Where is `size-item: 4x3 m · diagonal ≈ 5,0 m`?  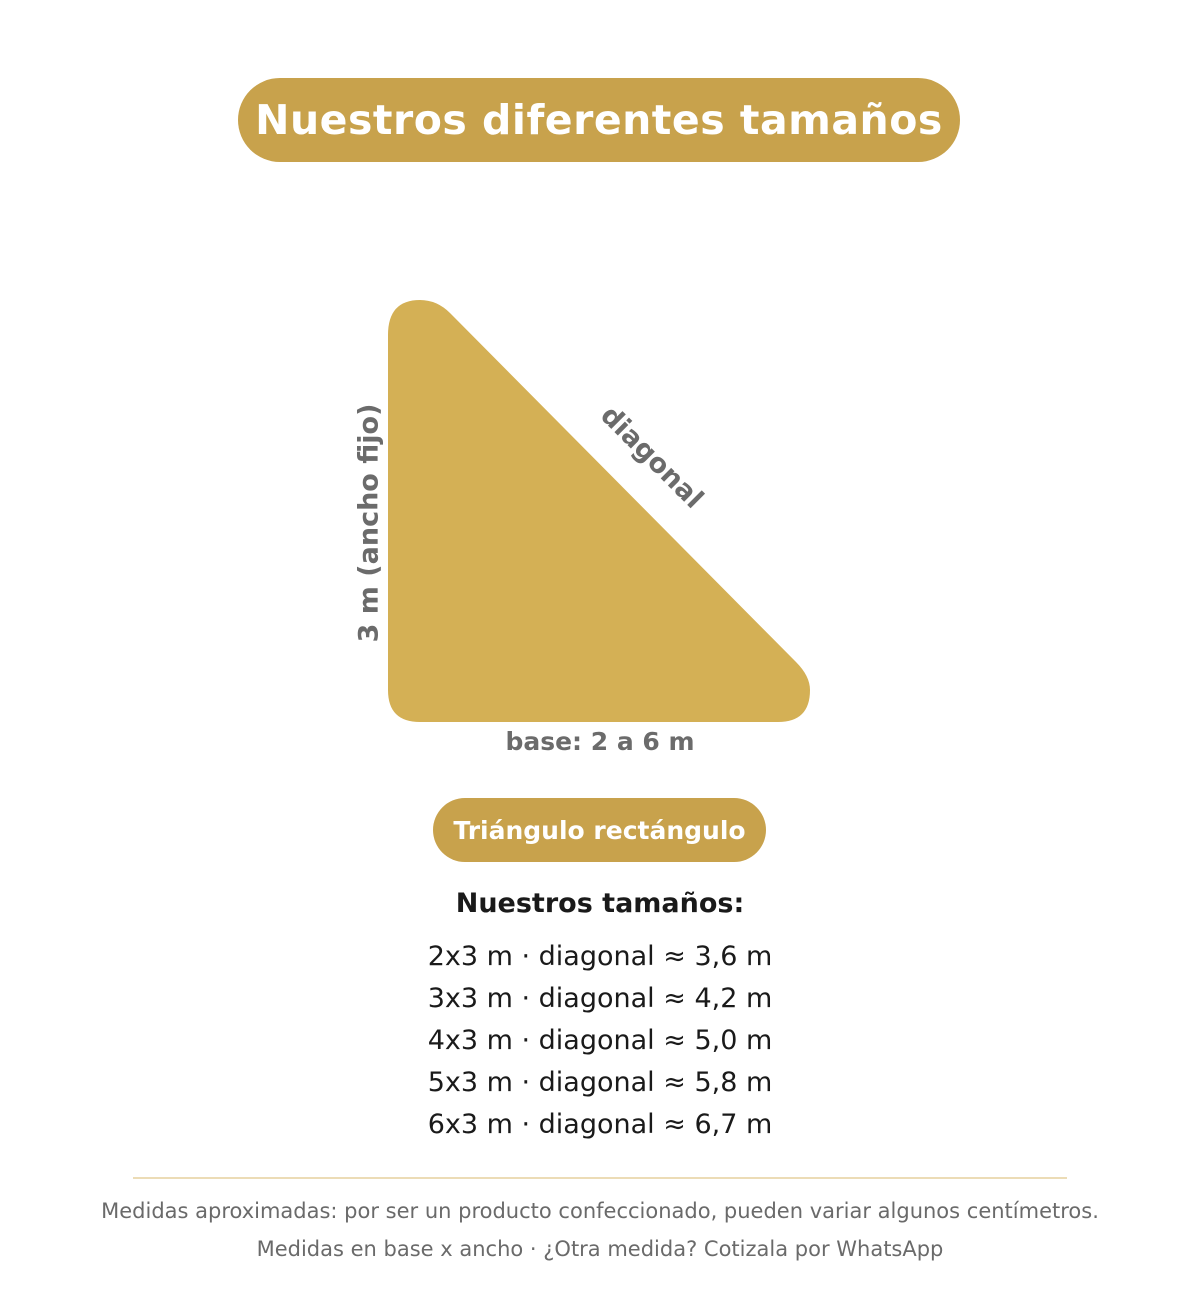 size-item: 4x3 m · diagonal ≈ 5,0 m is located at coordinates (600, 1040).